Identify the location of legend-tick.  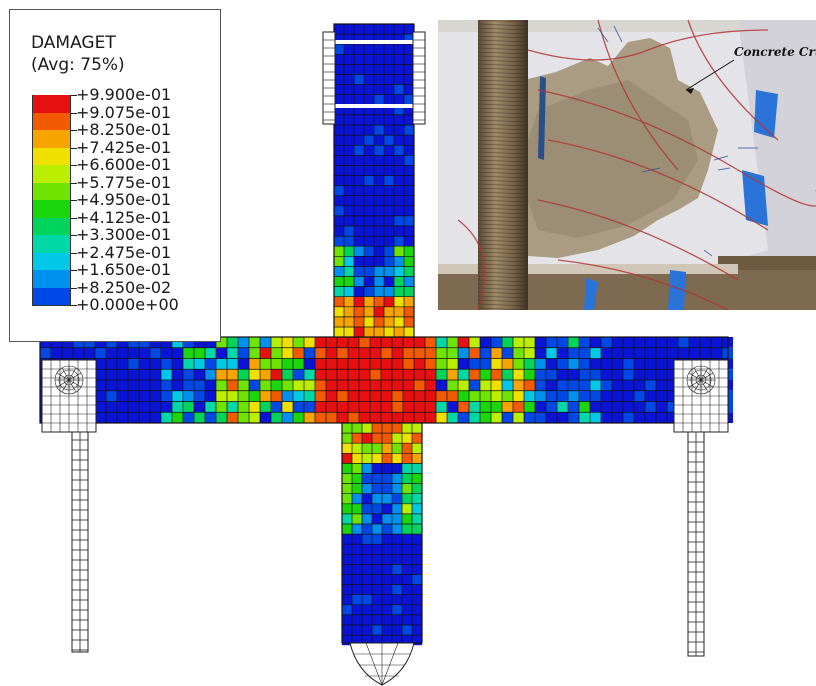
(74, 253).